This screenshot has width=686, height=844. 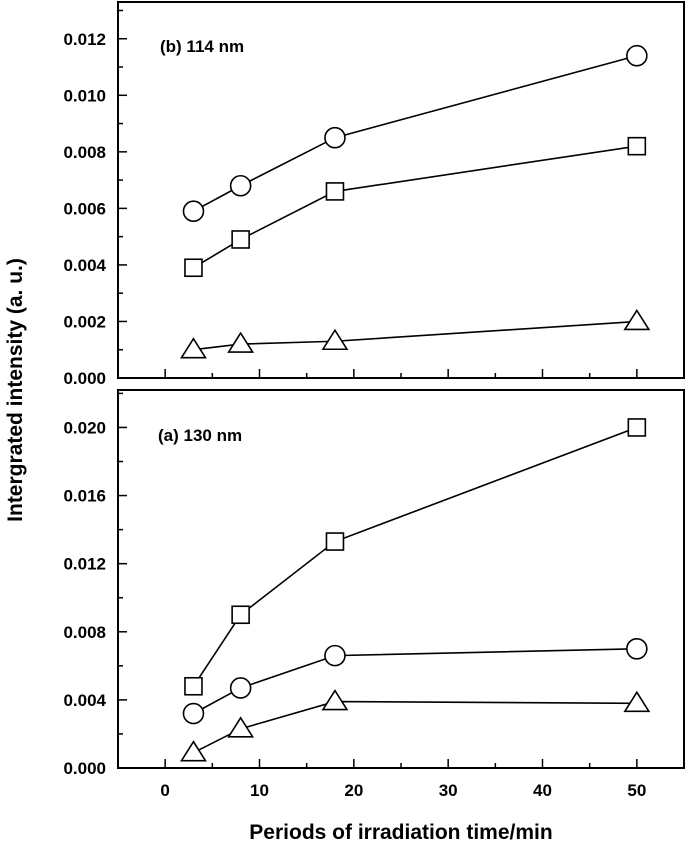 What do you see at coordinates (415, 727) in the screenshot?
I see `panel-a-triangle-series-line` at bounding box center [415, 727].